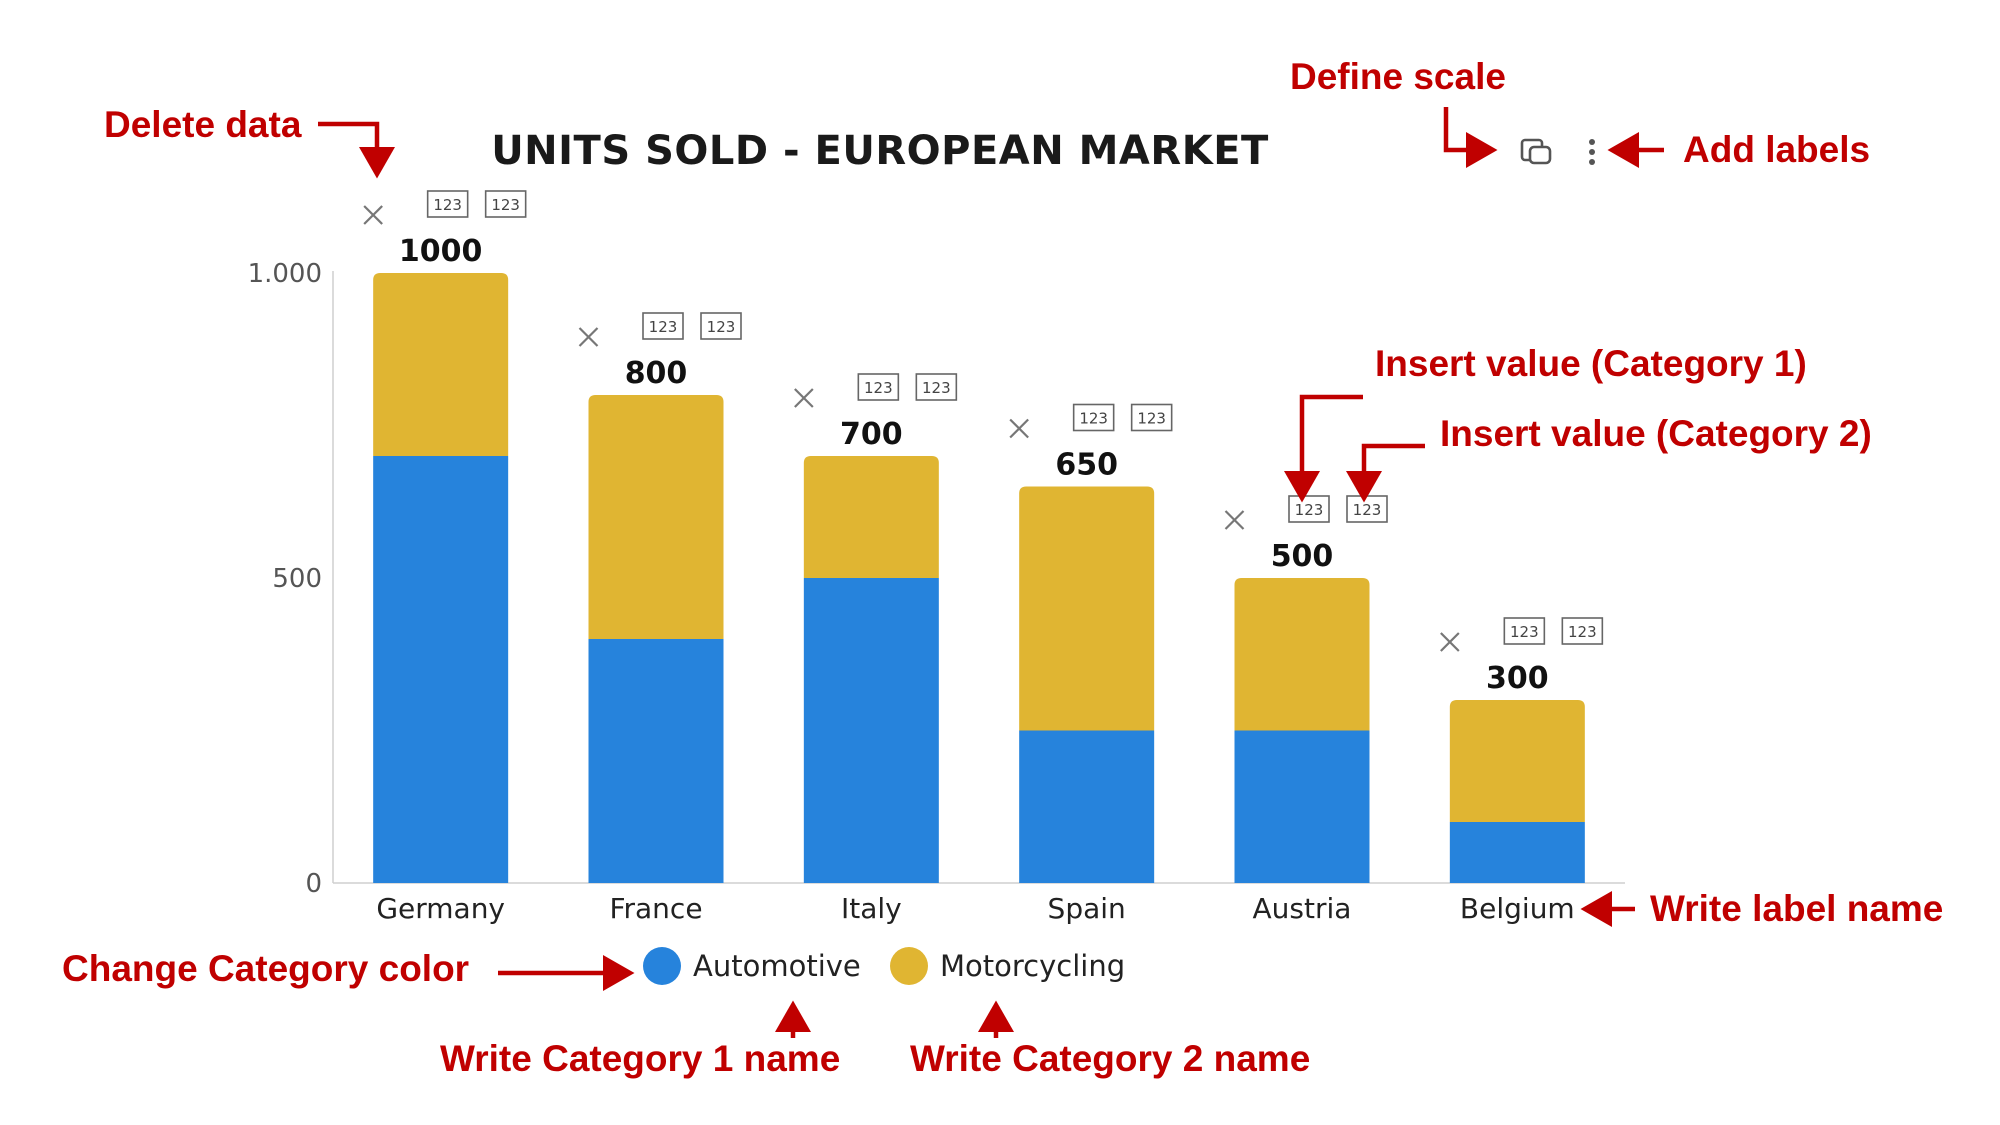 The width and height of the screenshot is (2000, 1125). Describe the element at coordinates (1110, 1058) in the screenshot. I see `annotation-write-category-2: Write Category 2 name` at that location.